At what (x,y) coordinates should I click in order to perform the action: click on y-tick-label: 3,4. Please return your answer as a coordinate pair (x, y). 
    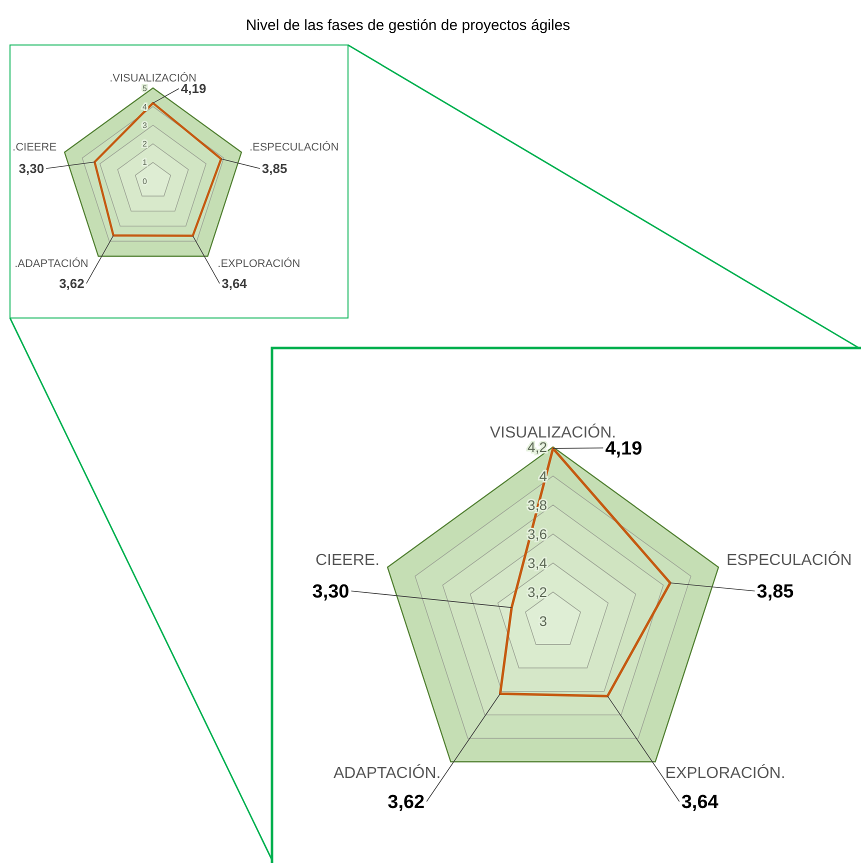
    Looking at the image, I should click on (538, 562).